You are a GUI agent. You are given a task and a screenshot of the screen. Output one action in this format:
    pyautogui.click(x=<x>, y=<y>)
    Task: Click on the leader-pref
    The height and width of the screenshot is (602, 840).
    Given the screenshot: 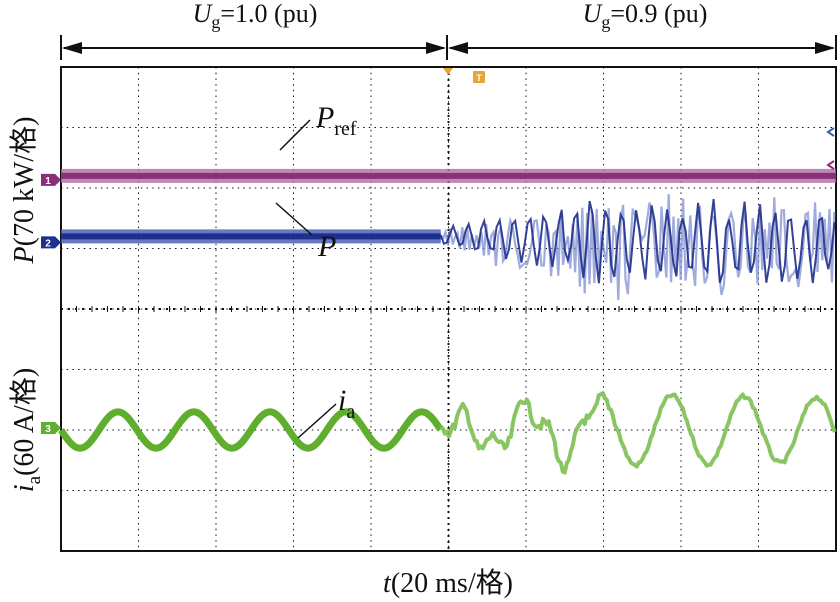 What is the action you would take?
    pyautogui.click(x=295, y=135)
    